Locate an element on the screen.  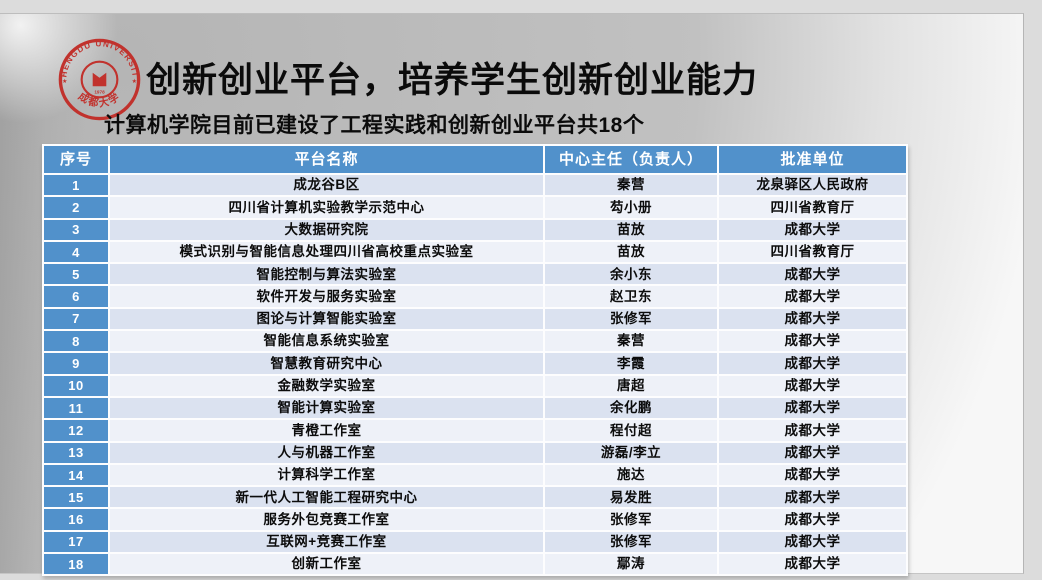
director-name: 易发胜 is located at coordinates (631, 497).